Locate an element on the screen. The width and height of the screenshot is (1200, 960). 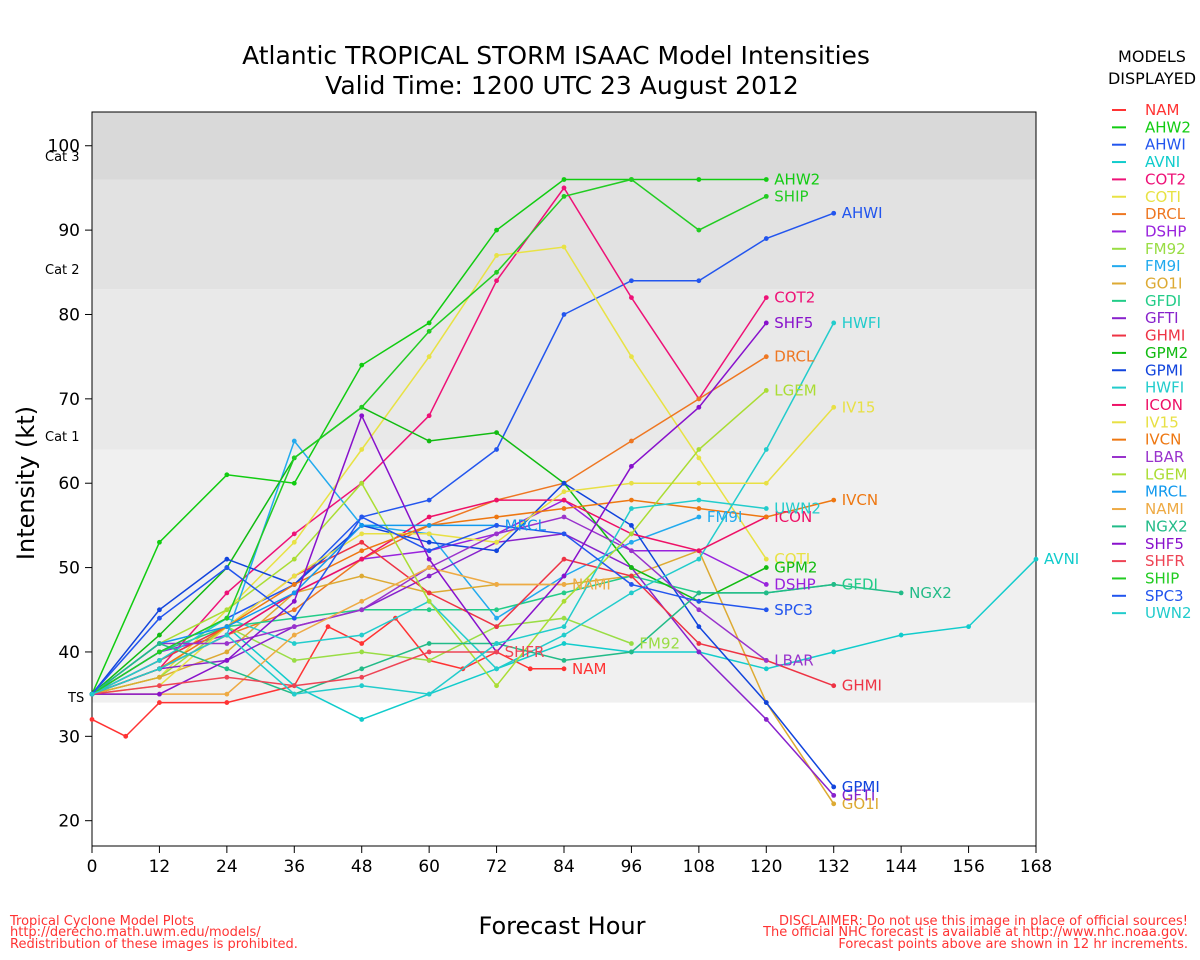
chart-title-line2: Valid Time: 1200 UTC 23 August 2012 is located at coordinates (562, 85).